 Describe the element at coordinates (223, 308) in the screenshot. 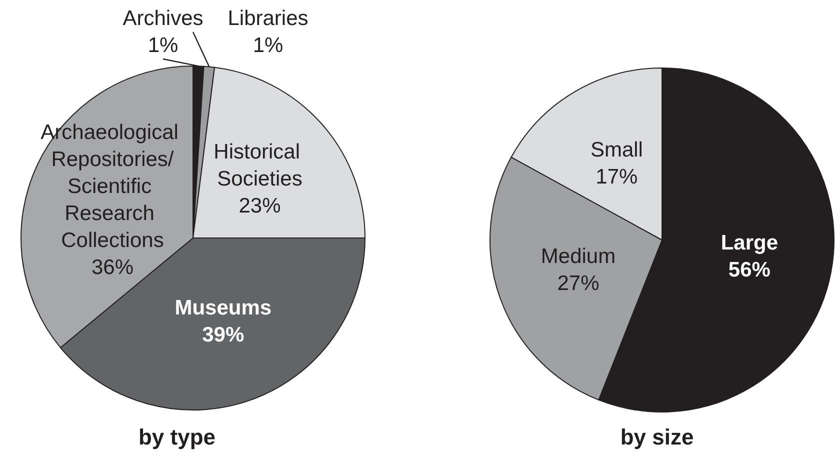

I see `slice-label: Museums` at that location.